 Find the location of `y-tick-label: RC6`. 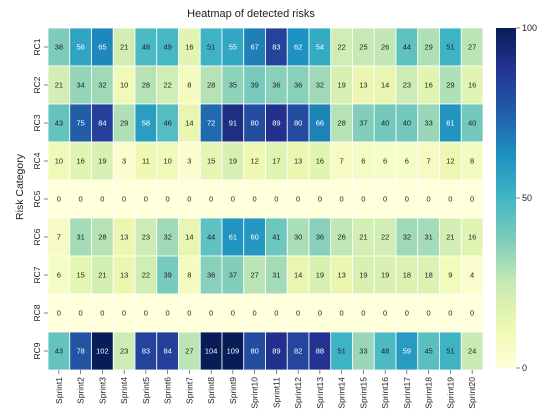

y-tick-label: RC6 is located at coordinates (37, 236).